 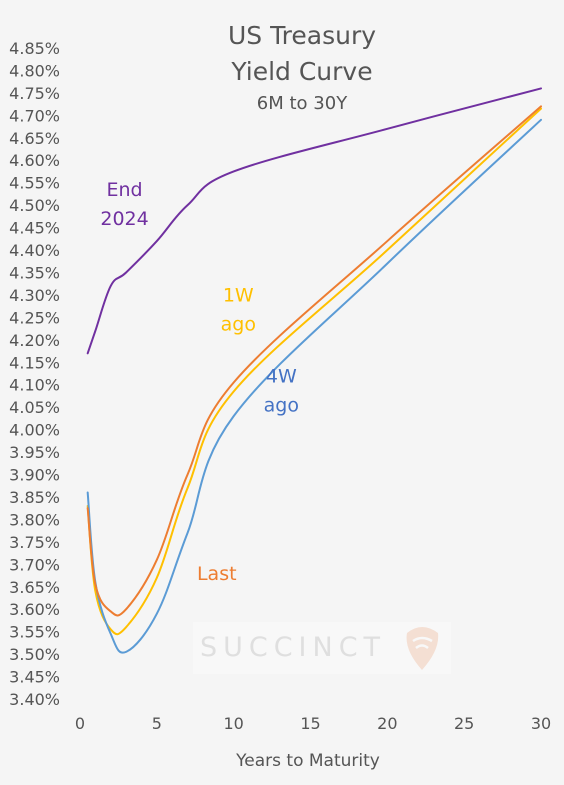 I want to click on x-tick-label: 0, so click(x=80, y=723).